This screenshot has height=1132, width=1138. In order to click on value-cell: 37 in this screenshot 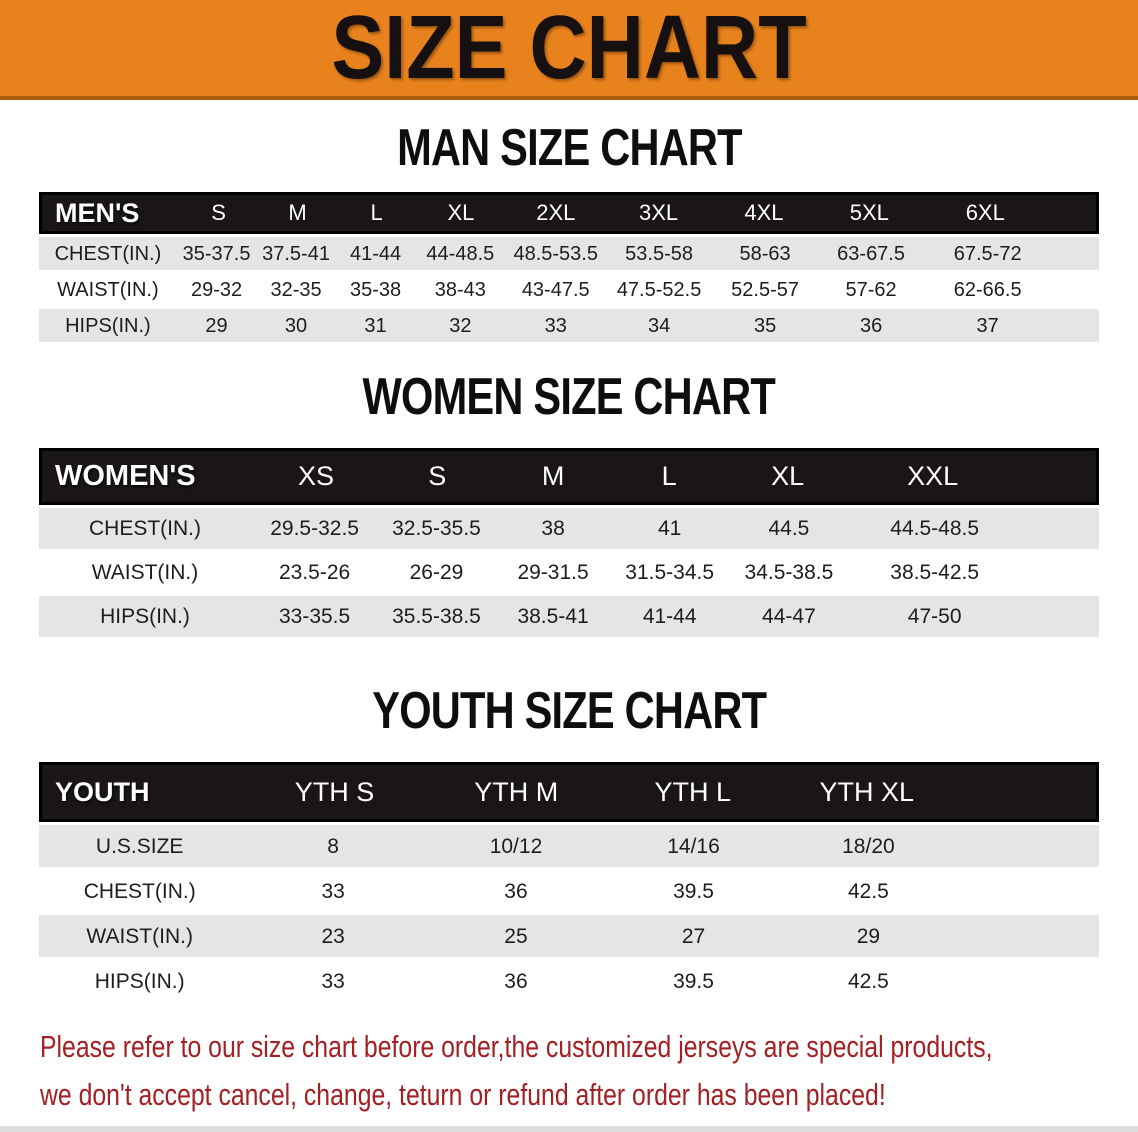, I will do `click(987, 325)`.